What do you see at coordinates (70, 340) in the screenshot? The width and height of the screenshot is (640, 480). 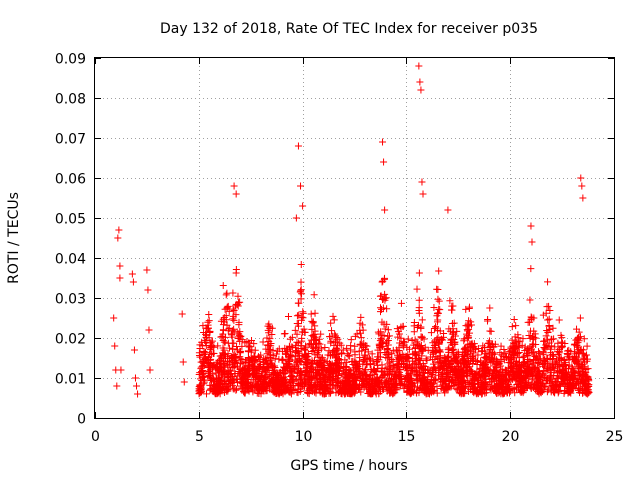 I see `y-tick-label: 0.02` at bounding box center [70, 340].